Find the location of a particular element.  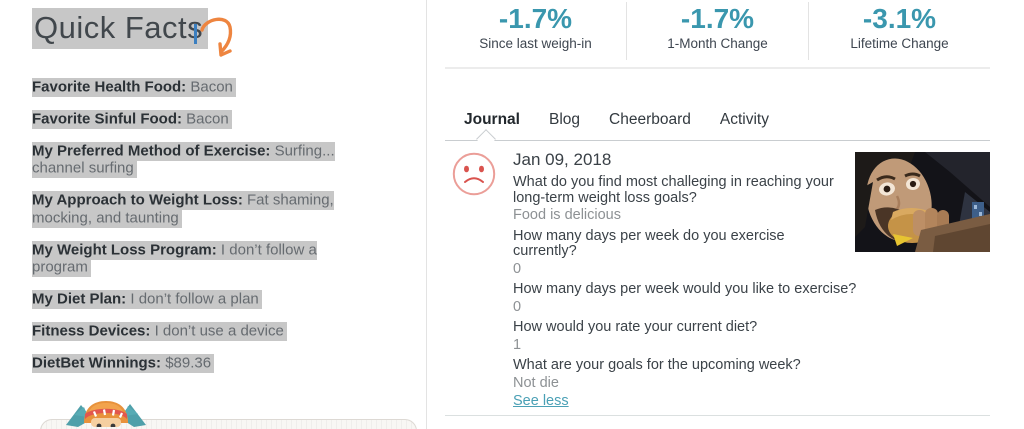

fact-label: Fitness Devices: is located at coordinates (91, 331).